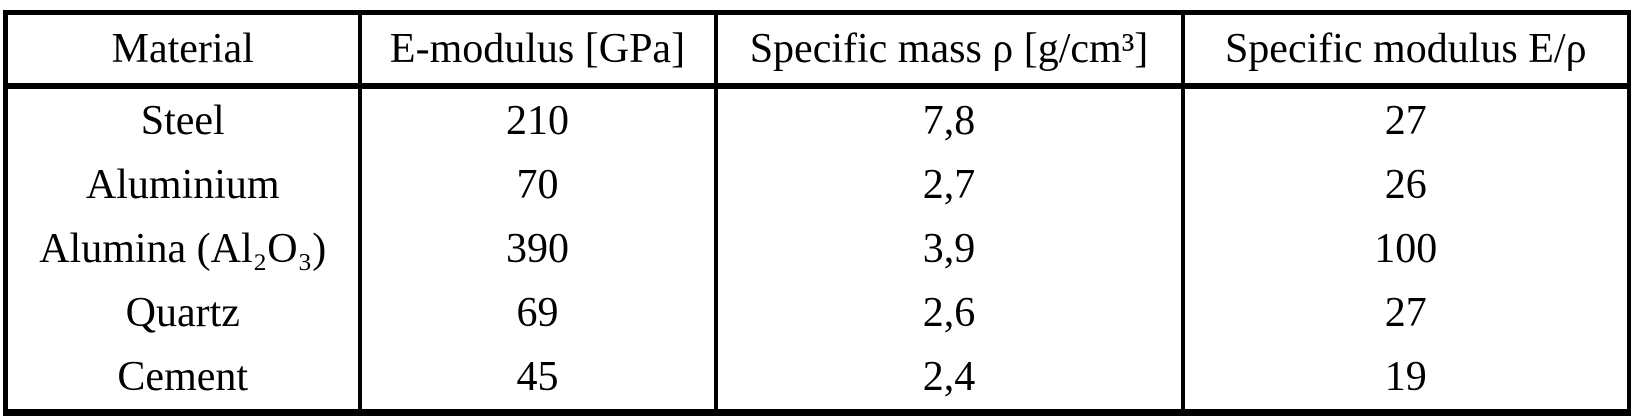 The height and width of the screenshot is (420, 1631). Describe the element at coordinates (536, 185) in the screenshot. I see `cell-e-modulus: 70` at that location.